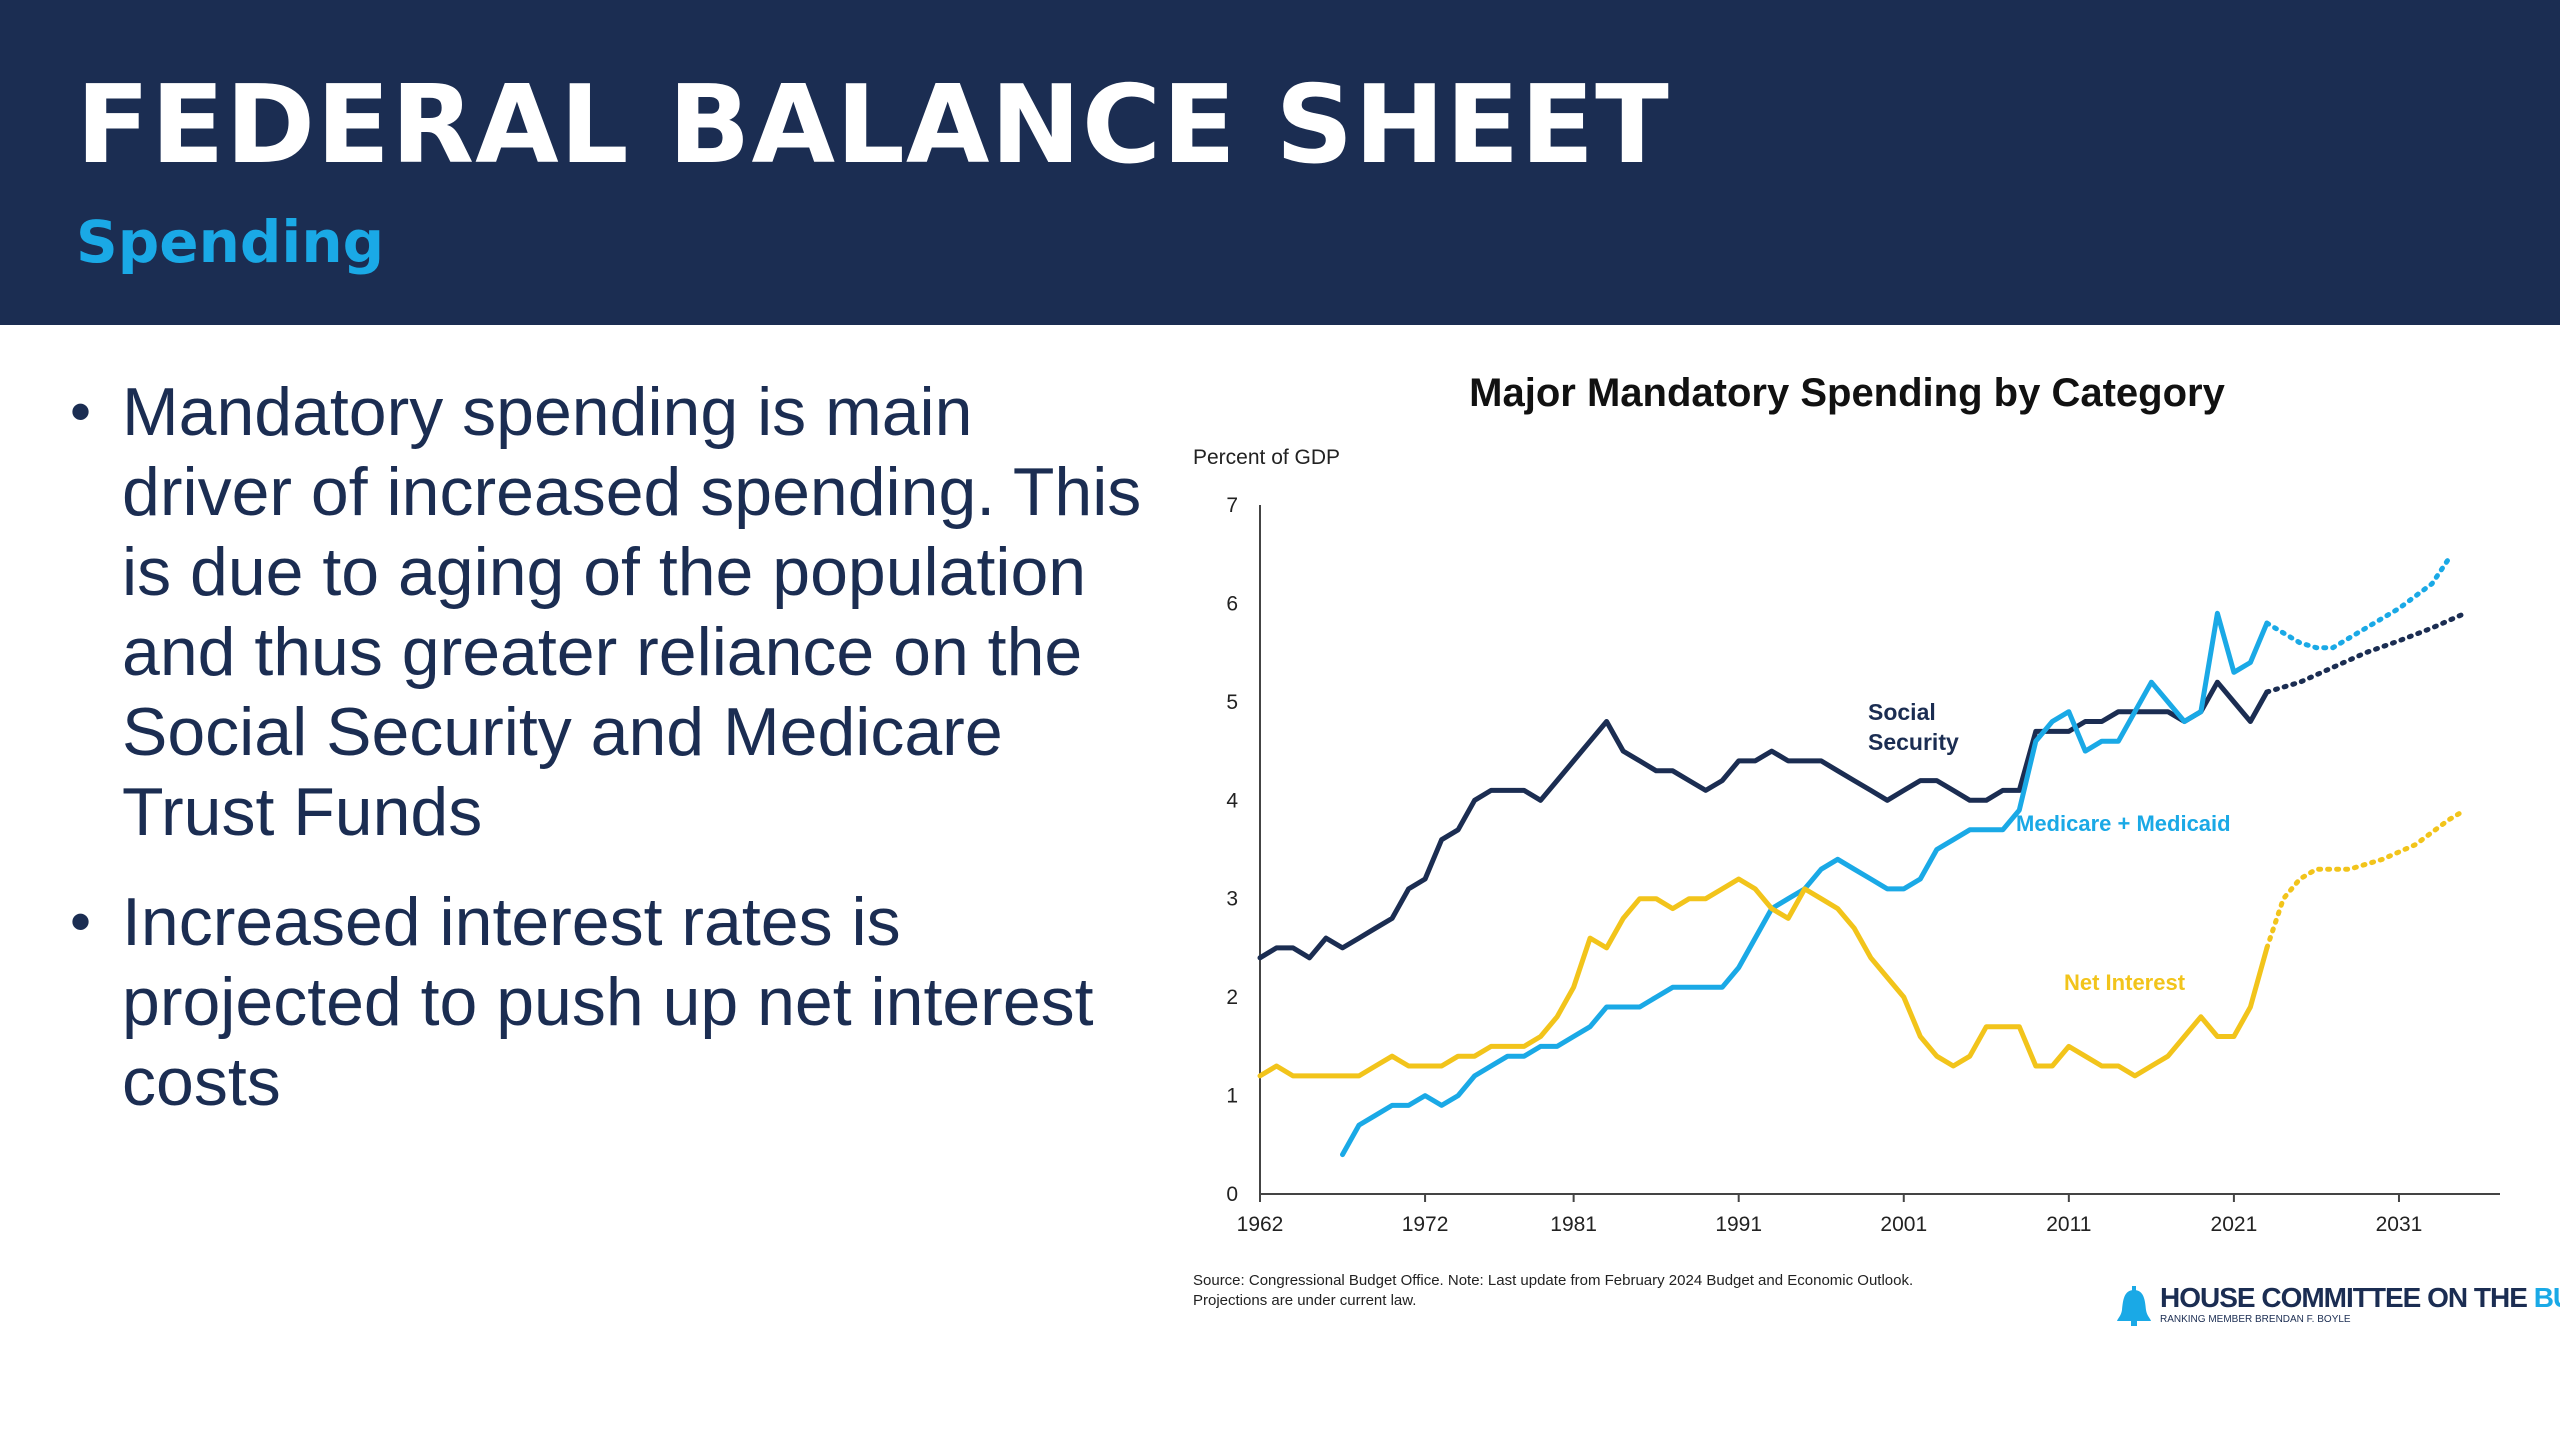 Image resolution: width=2560 pixels, height=1440 pixels. What do you see at coordinates (1232, 1096) in the screenshot?
I see `y-tick-label: 1` at bounding box center [1232, 1096].